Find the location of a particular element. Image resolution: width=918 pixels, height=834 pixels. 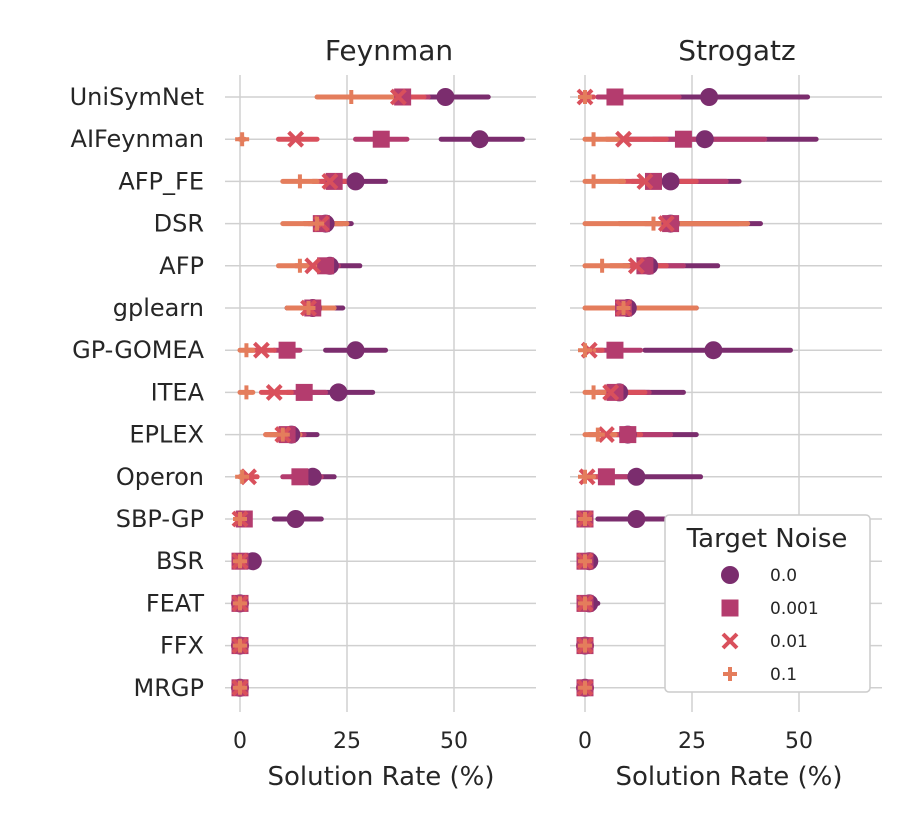

legend-label: 0.0 is located at coordinates (783, 576).